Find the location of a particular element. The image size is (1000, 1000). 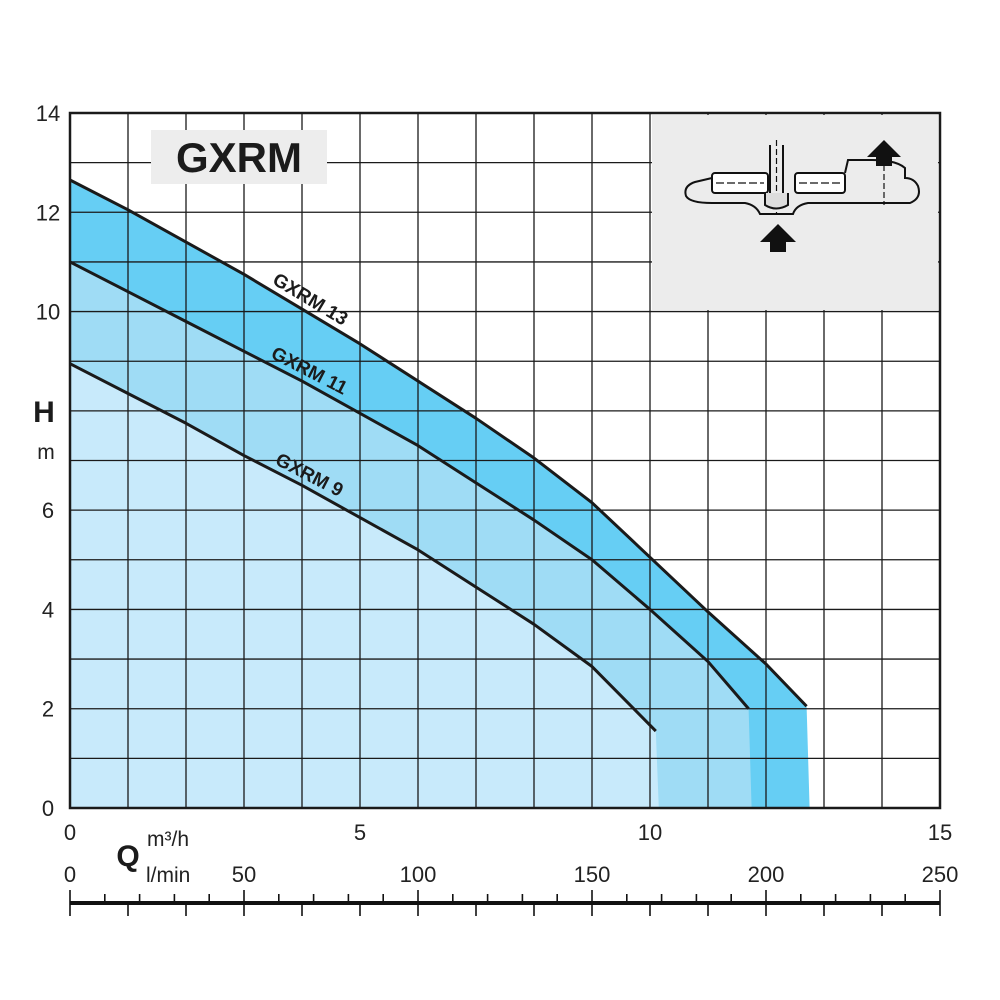

title-box is located at coordinates (239, 157).